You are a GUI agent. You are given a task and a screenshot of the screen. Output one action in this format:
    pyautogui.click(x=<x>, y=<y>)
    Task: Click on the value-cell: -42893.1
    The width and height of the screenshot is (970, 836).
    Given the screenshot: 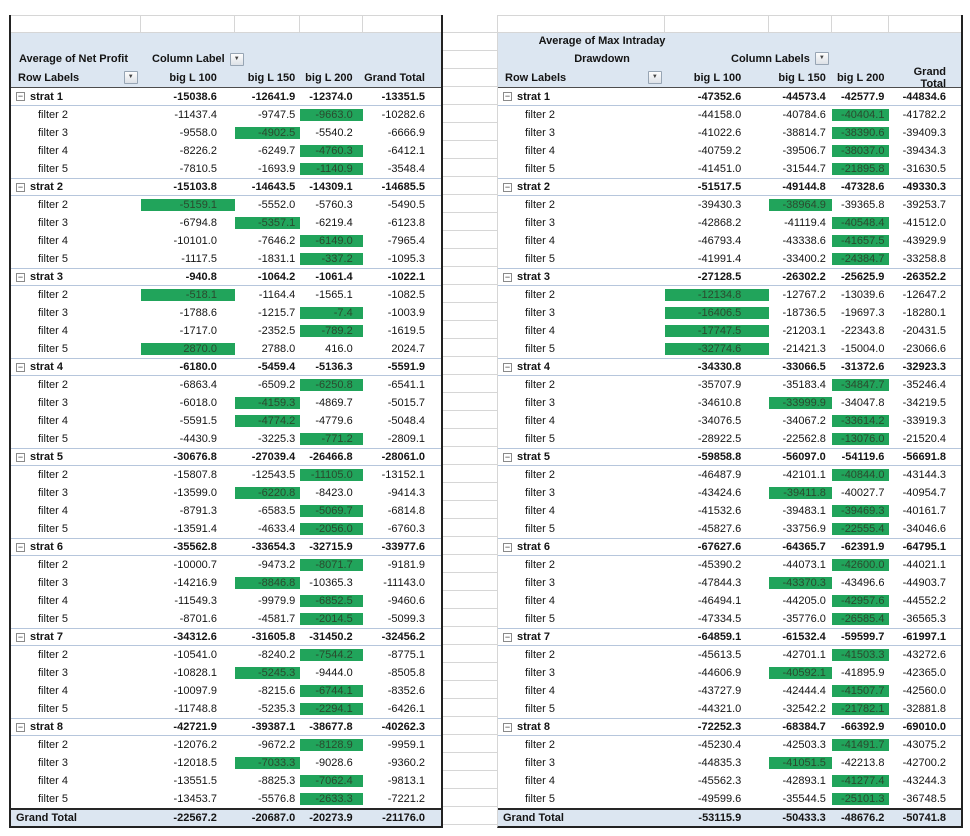 What is the action you would take?
    pyautogui.click(x=804, y=781)
    